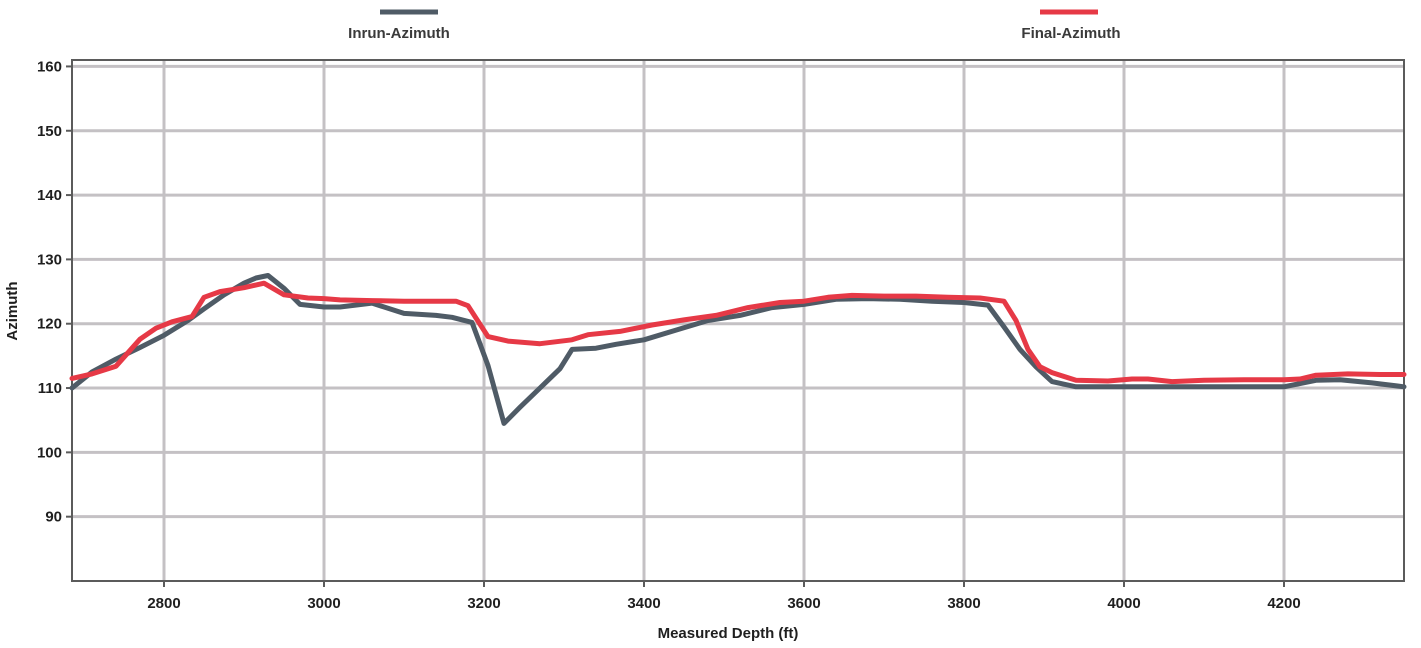 Image resolution: width=1421 pixels, height=648 pixels. What do you see at coordinates (49, 131) in the screenshot?
I see `y-tick-label: 150` at bounding box center [49, 131].